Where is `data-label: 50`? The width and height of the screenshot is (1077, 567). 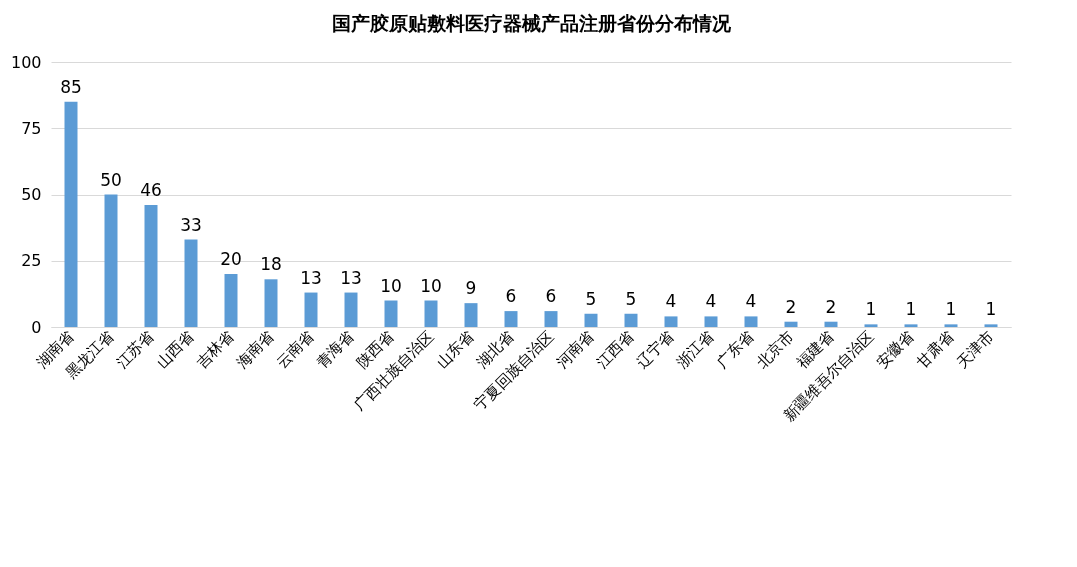
data-label: 50 is located at coordinates (111, 179).